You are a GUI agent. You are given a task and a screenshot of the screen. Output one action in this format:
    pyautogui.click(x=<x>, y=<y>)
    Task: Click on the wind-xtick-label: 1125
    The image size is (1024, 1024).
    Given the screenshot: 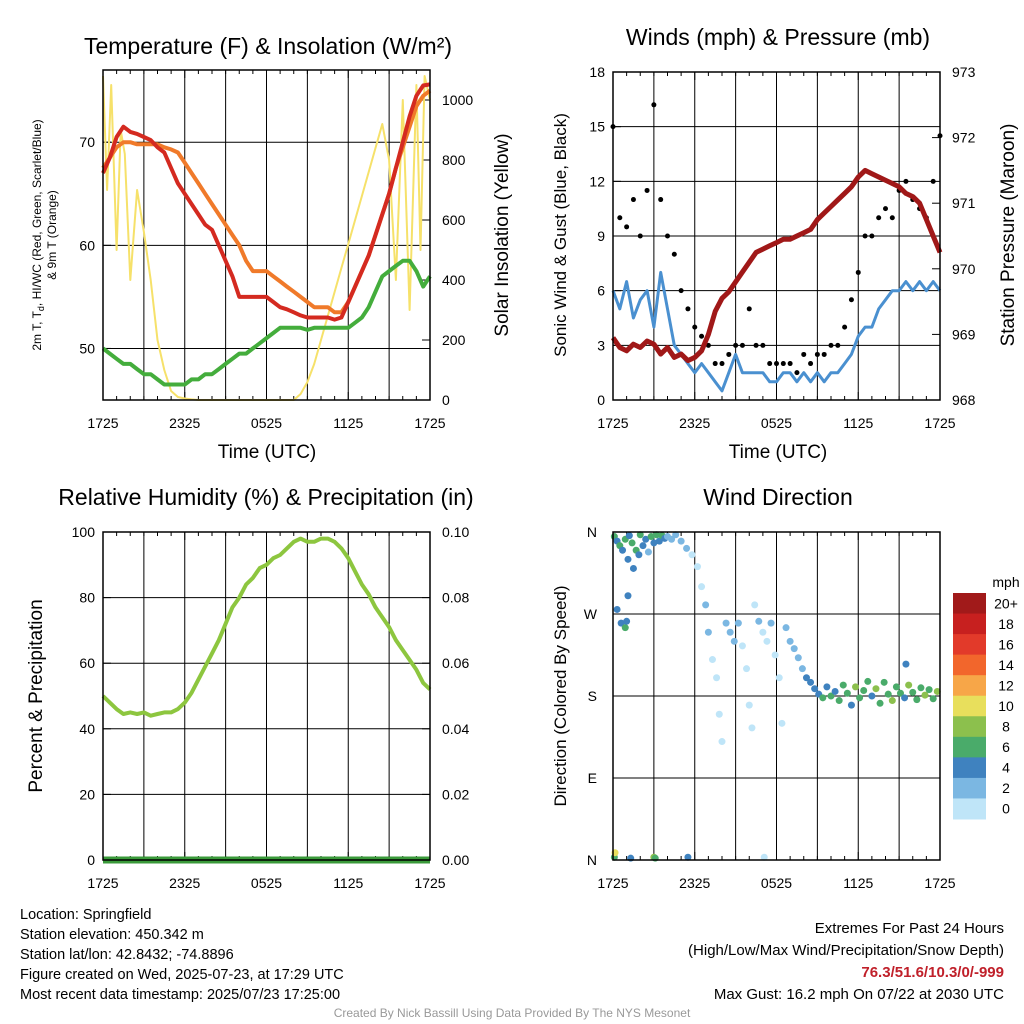 What is the action you would take?
    pyautogui.click(x=858, y=423)
    